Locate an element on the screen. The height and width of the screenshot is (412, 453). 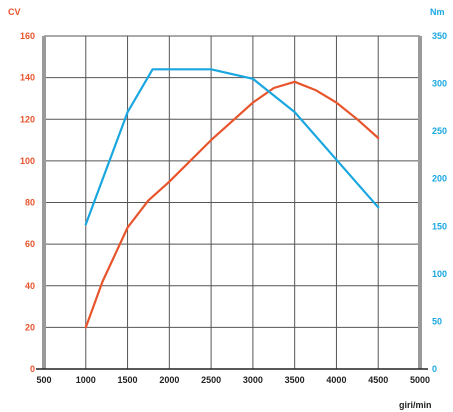
x-tick-label: 4500 is located at coordinates (378, 380).